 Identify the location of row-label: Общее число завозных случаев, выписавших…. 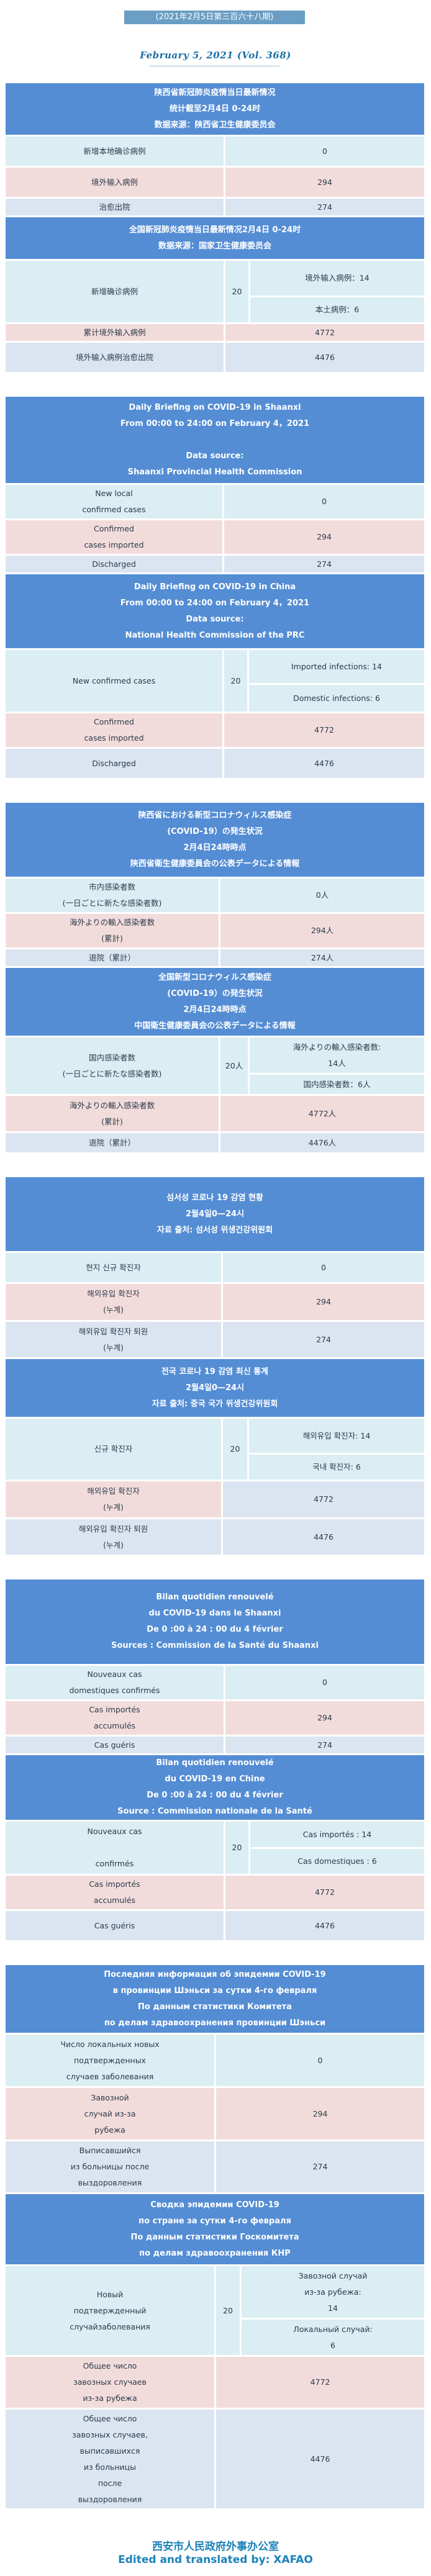
(110, 2459).